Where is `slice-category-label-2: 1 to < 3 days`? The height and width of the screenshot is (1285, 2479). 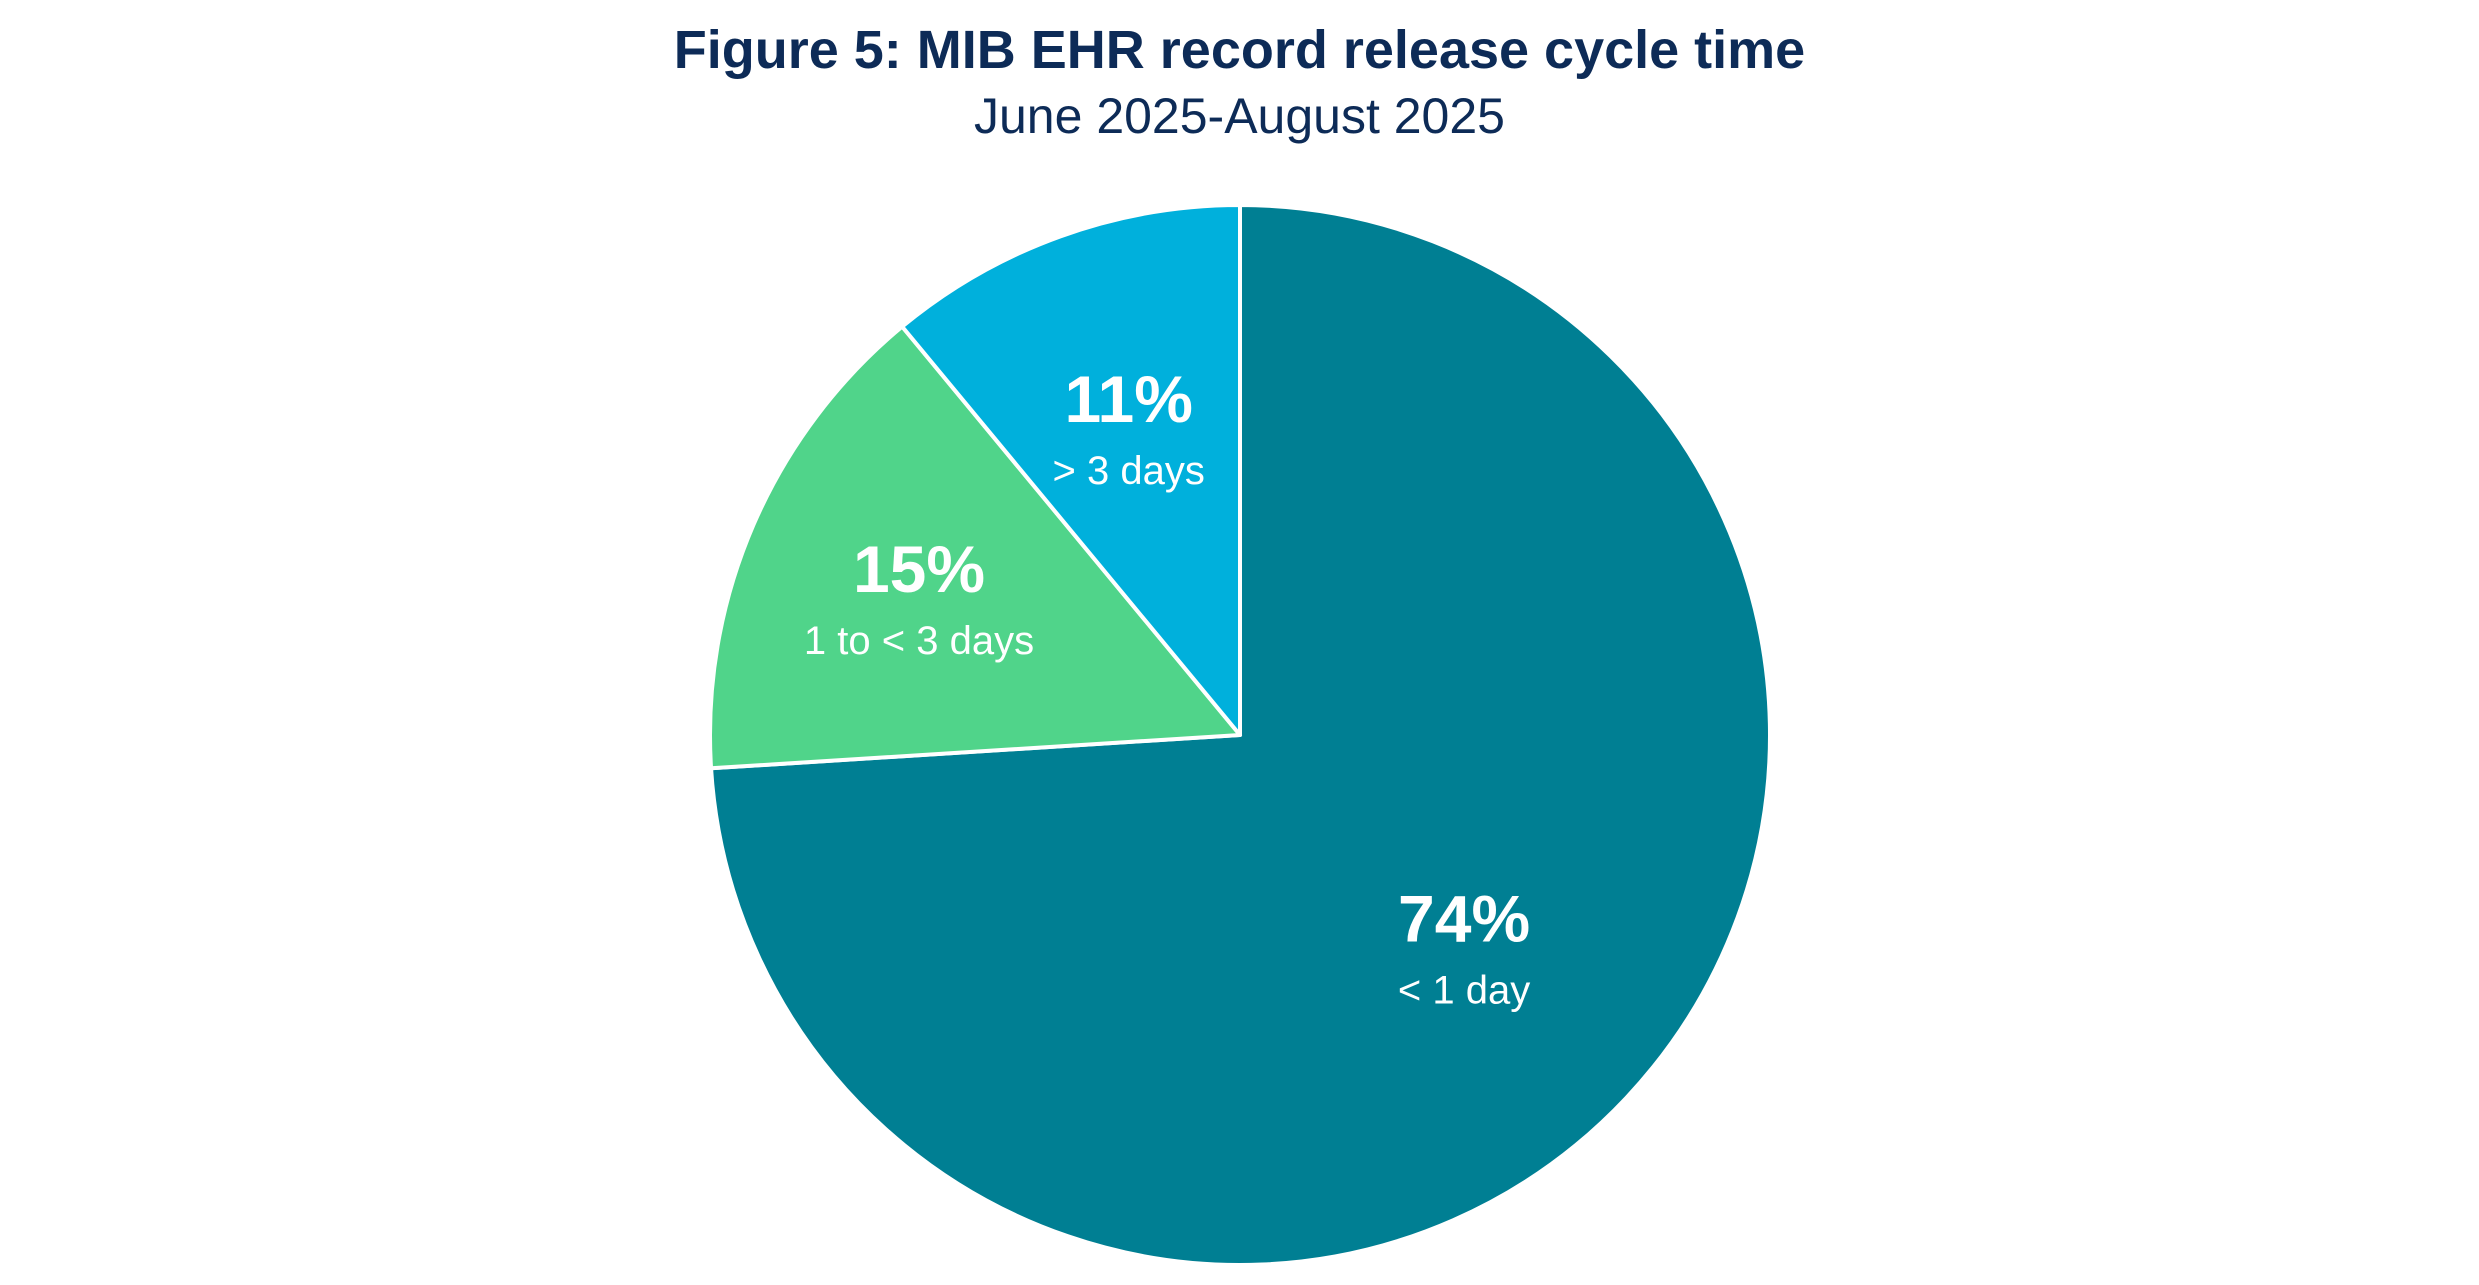
slice-category-label-2: 1 to < 3 days is located at coordinates (919, 641).